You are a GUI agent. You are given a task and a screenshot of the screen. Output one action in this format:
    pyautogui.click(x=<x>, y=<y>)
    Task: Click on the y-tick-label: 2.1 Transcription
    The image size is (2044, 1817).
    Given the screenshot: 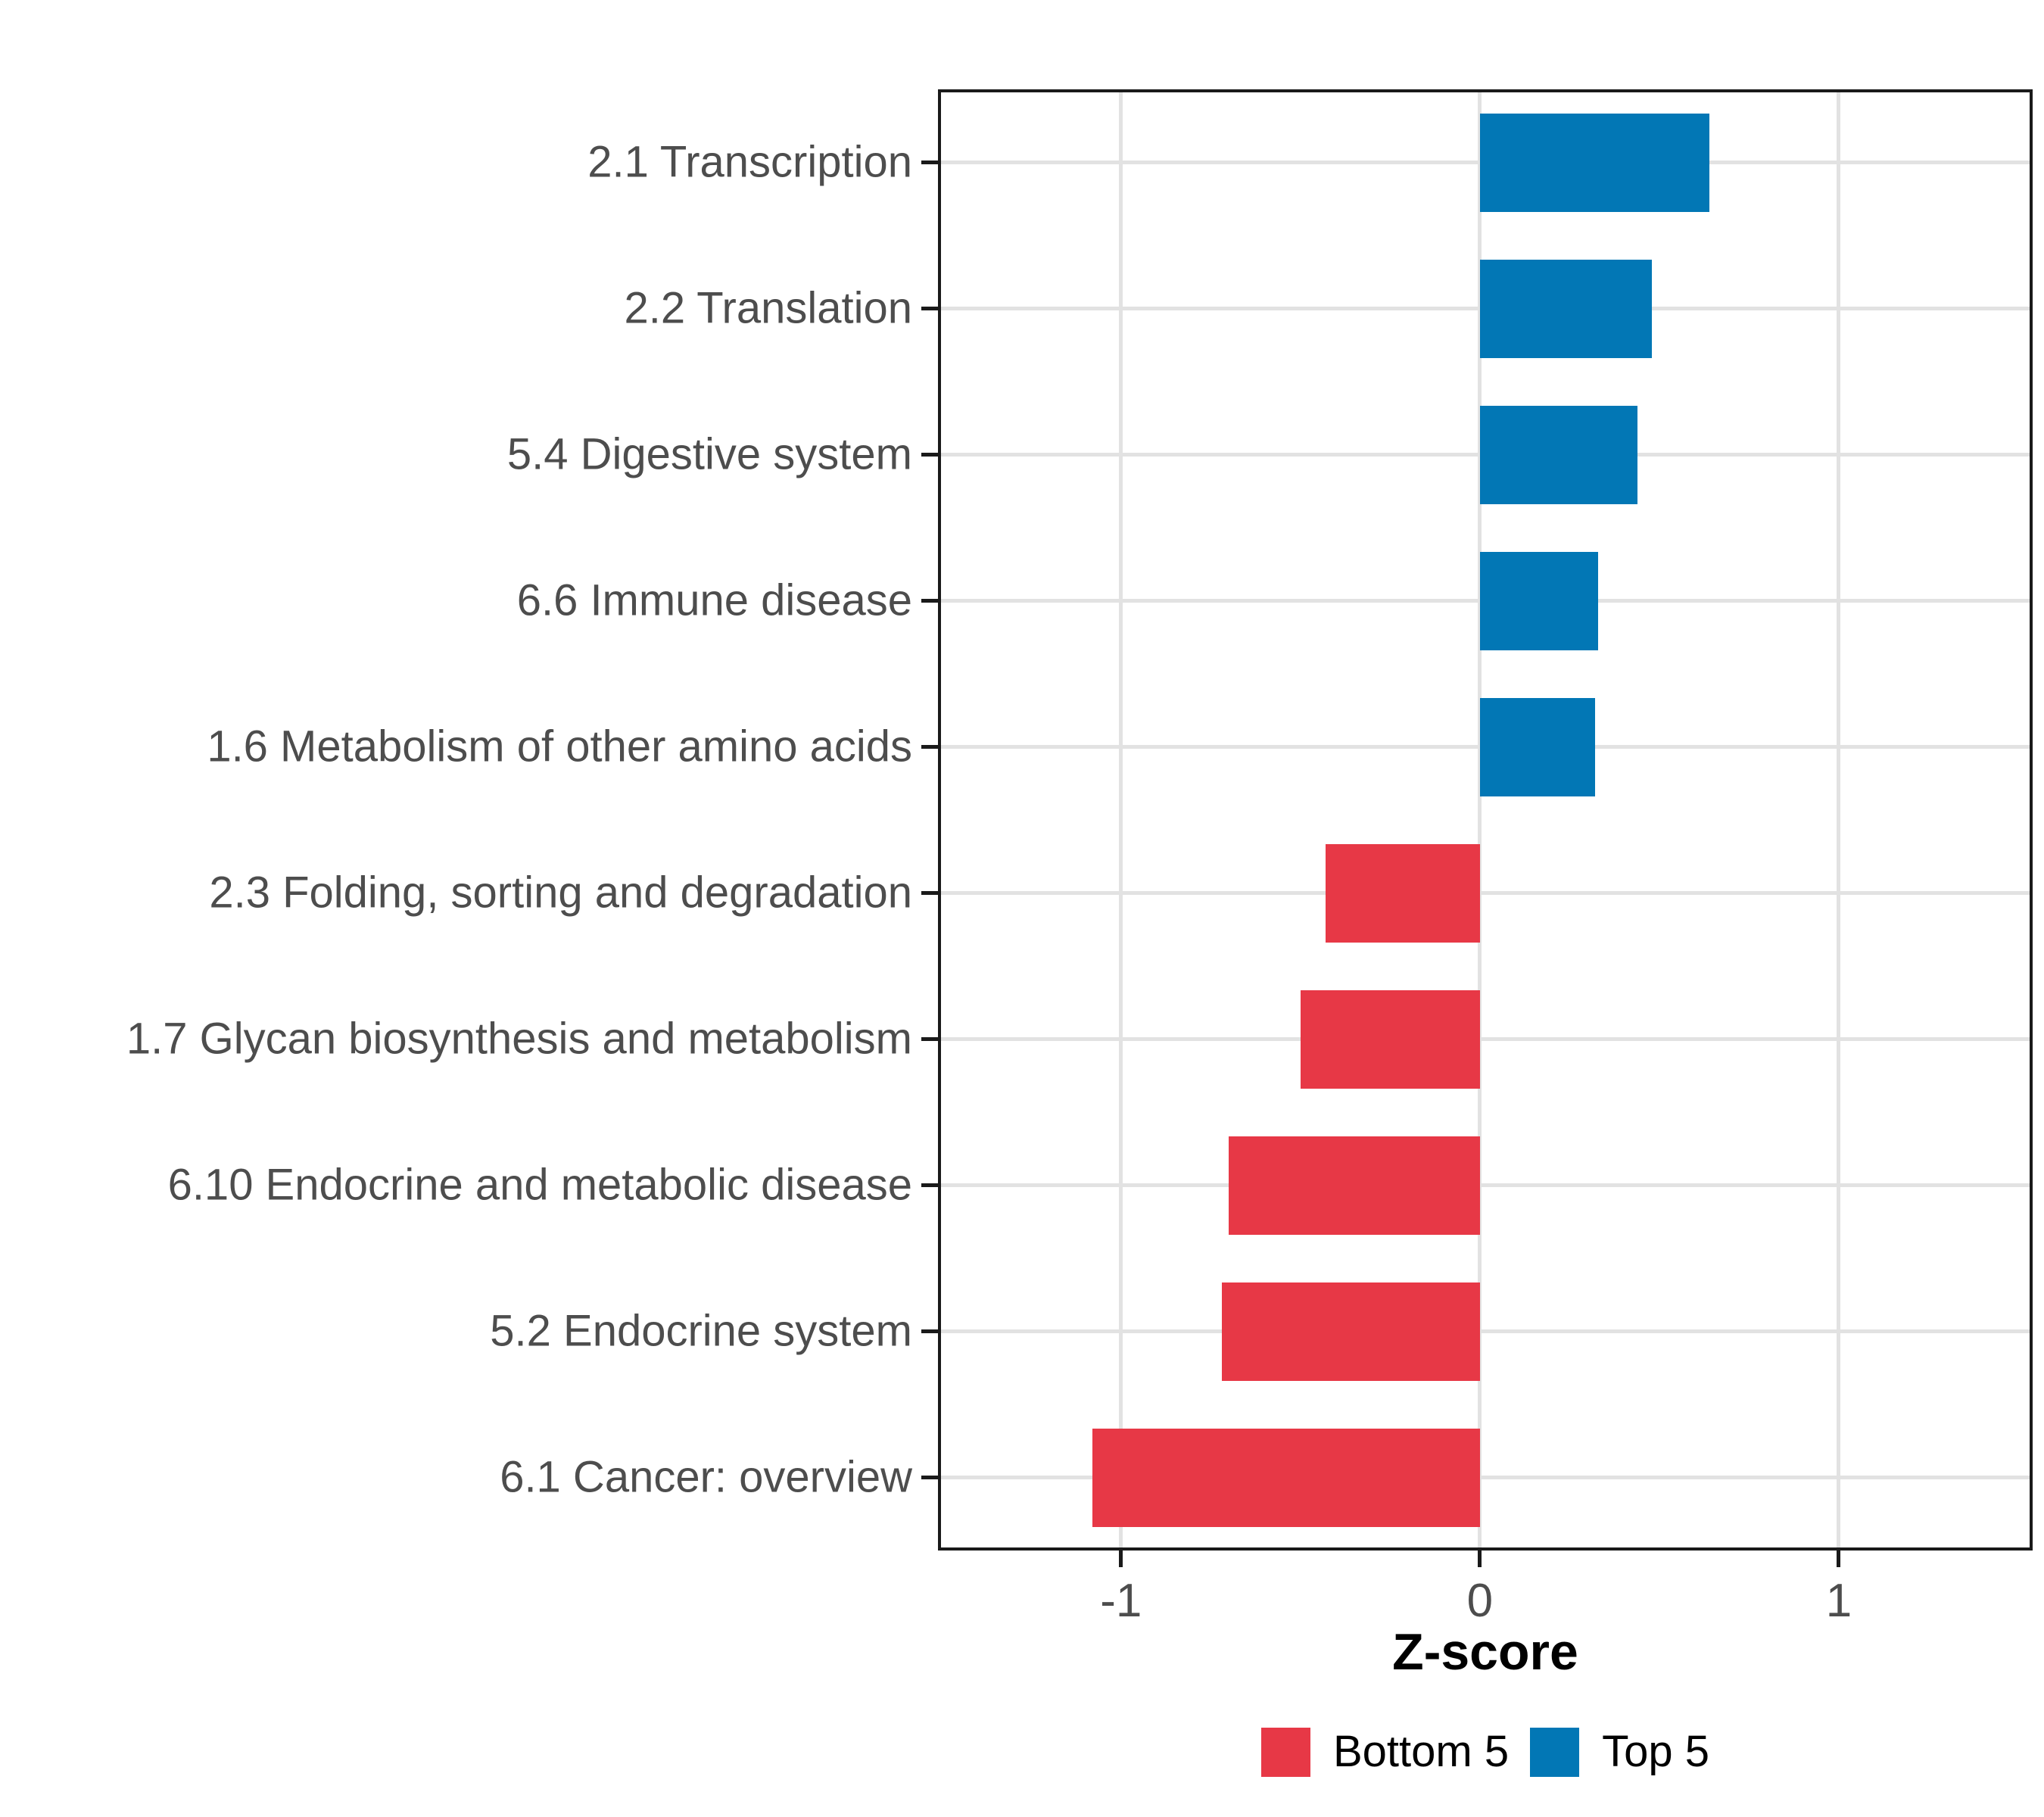 What is the action you would take?
    pyautogui.click(x=750, y=162)
    